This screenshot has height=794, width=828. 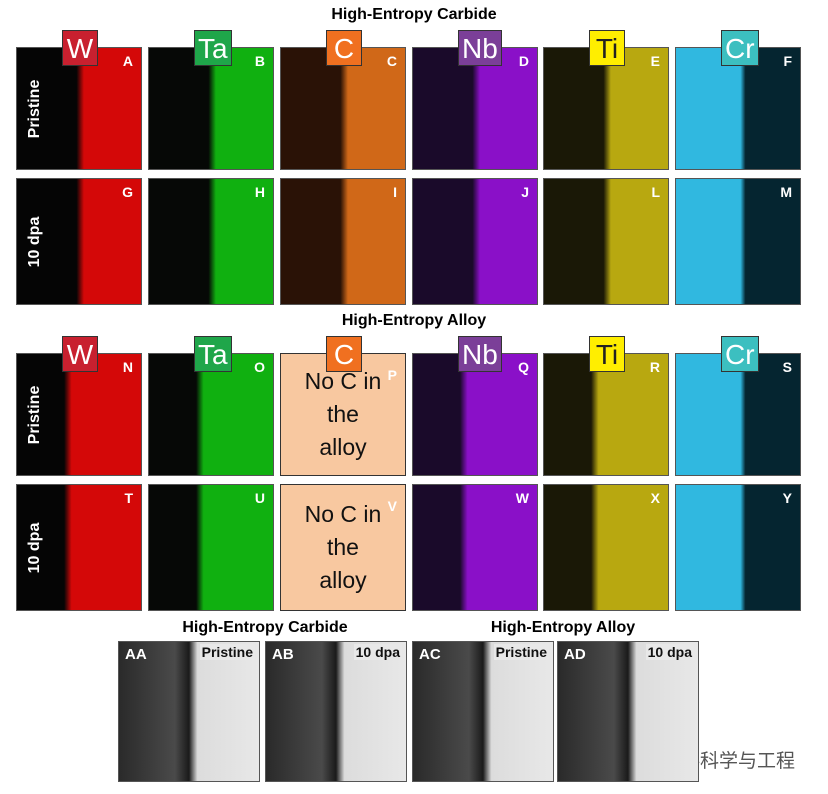 I want to click on tem-image: AC Pristine, so click(x=483, y=711).